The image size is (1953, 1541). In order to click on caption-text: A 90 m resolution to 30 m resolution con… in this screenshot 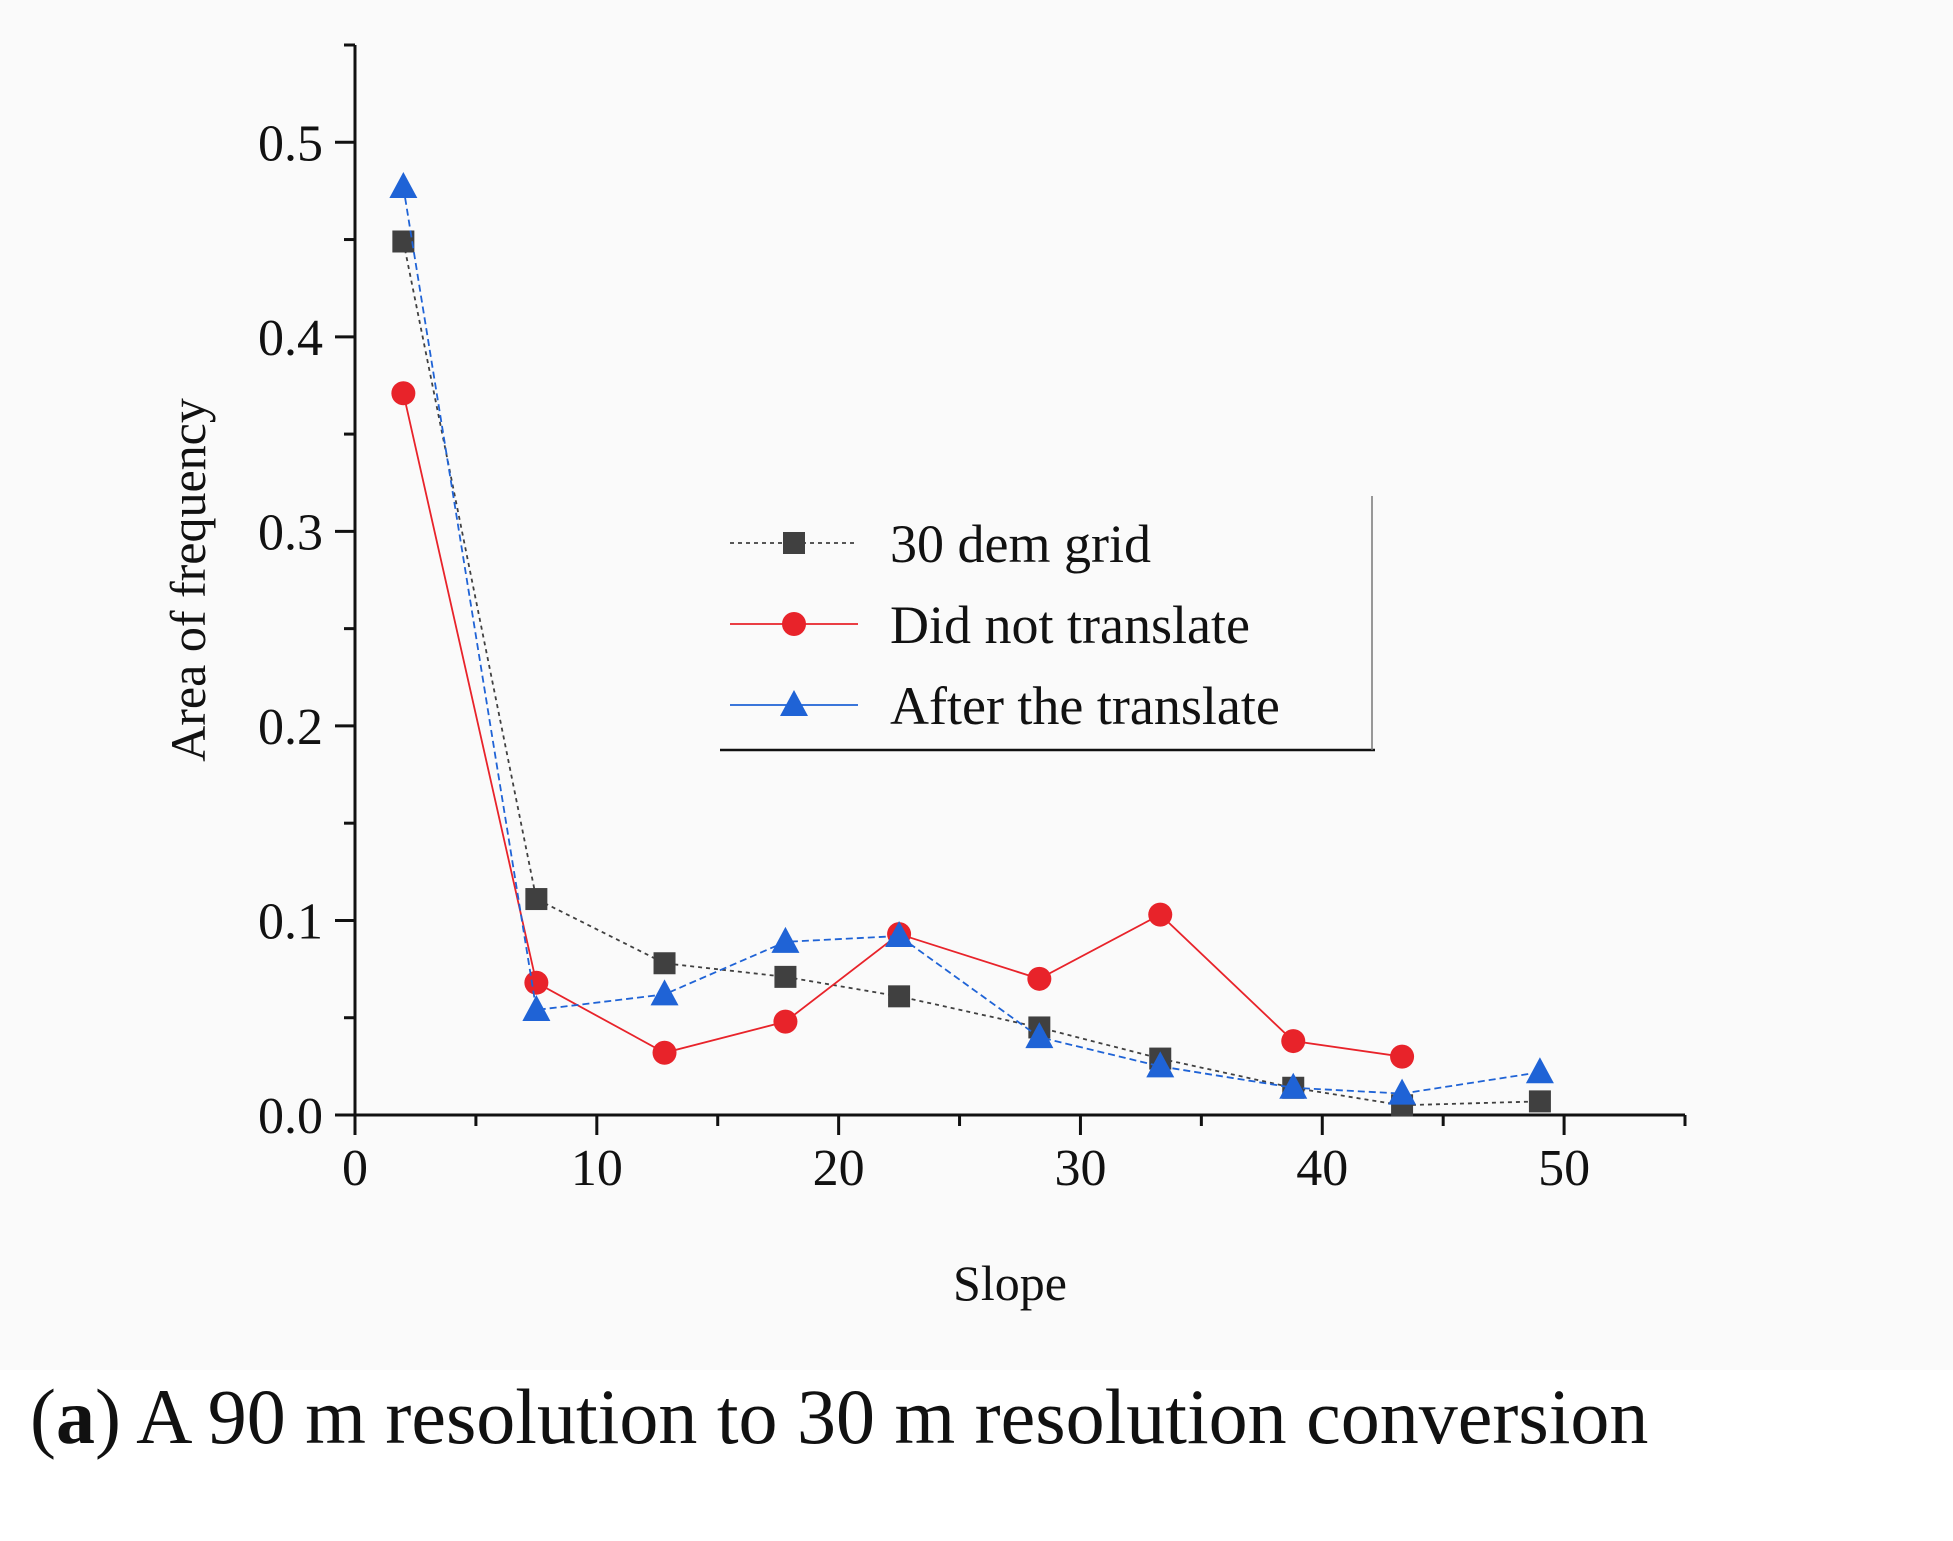, I will do `click(884, 1416)`.